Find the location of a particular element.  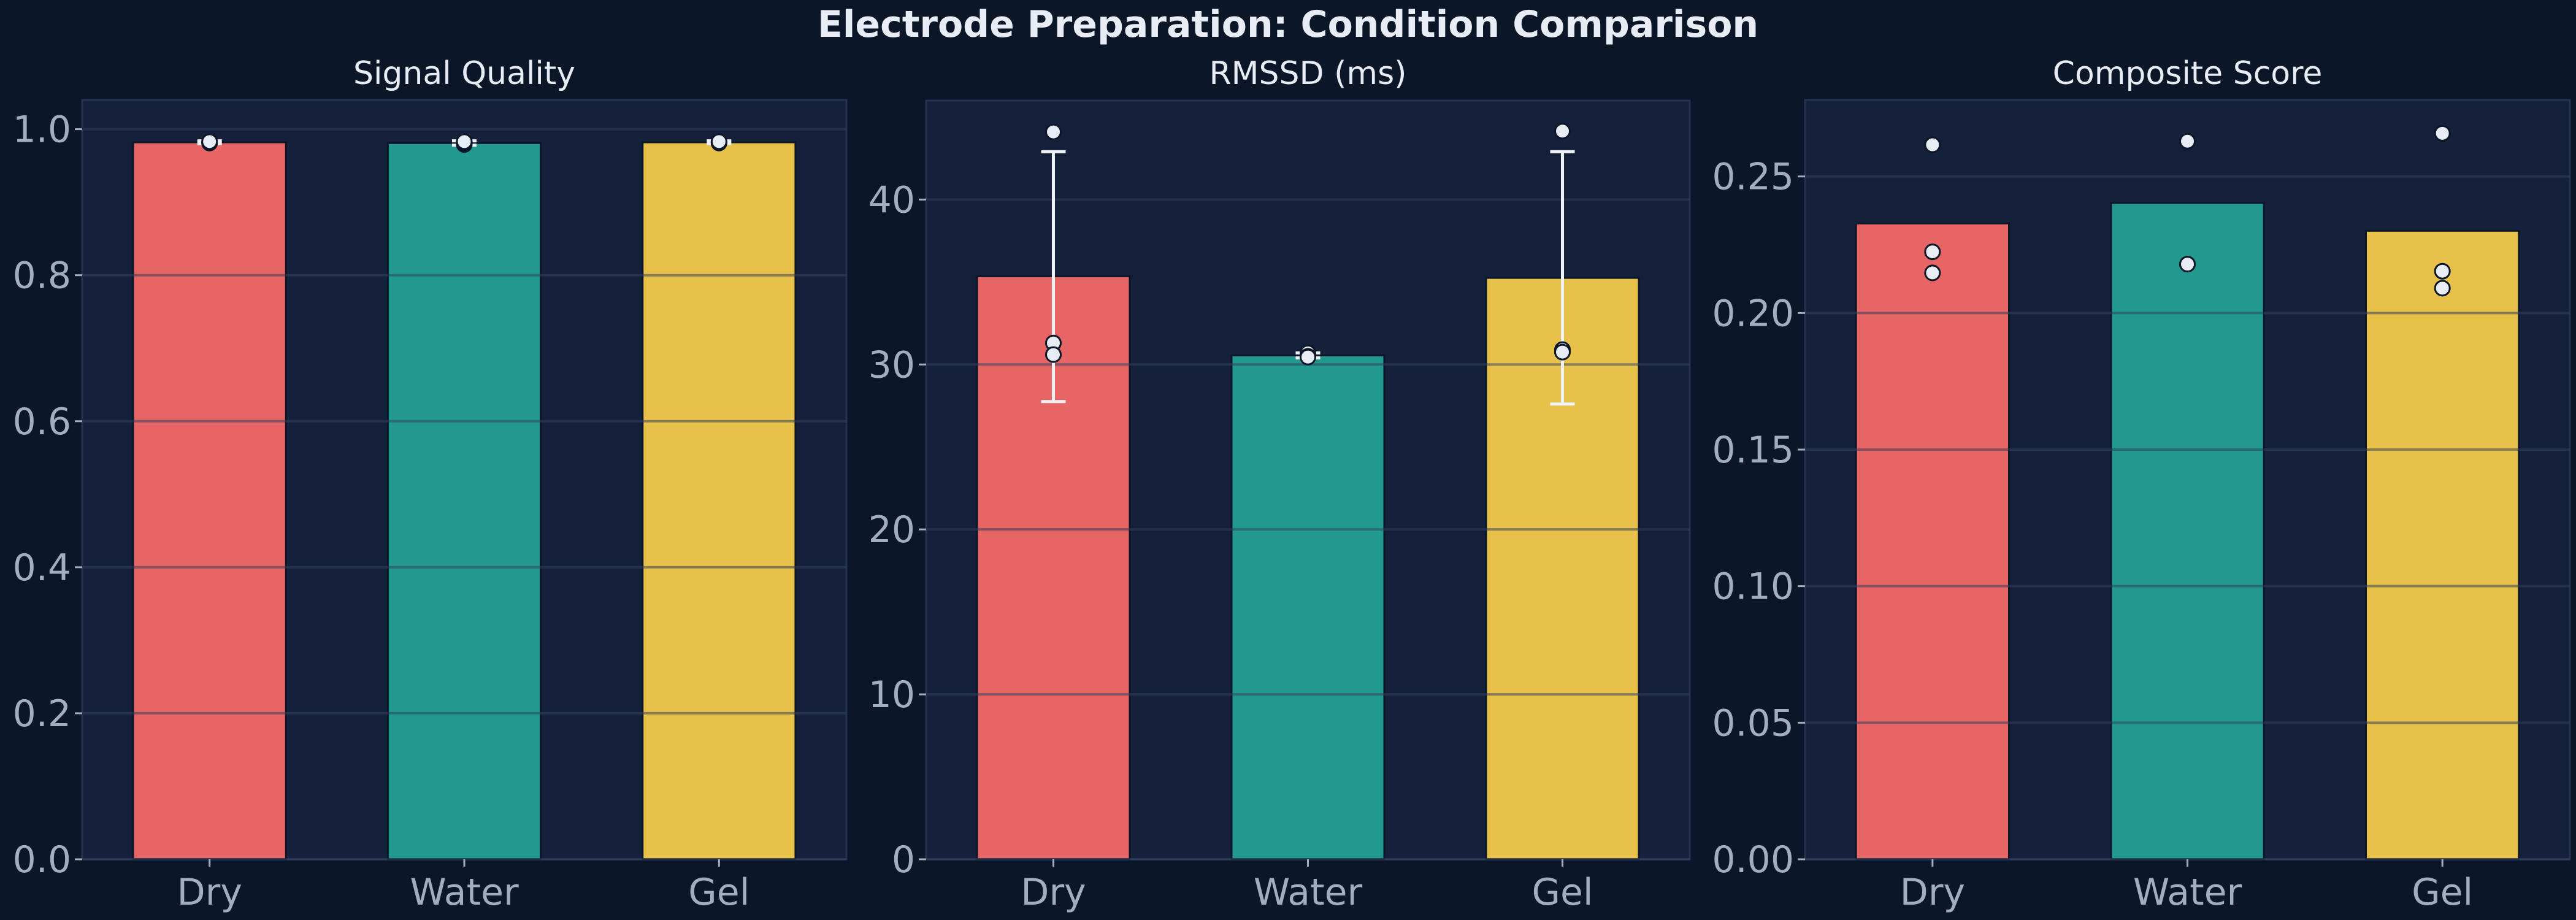

subplot-title: Composite Score is located at coordinates (2188, 73).